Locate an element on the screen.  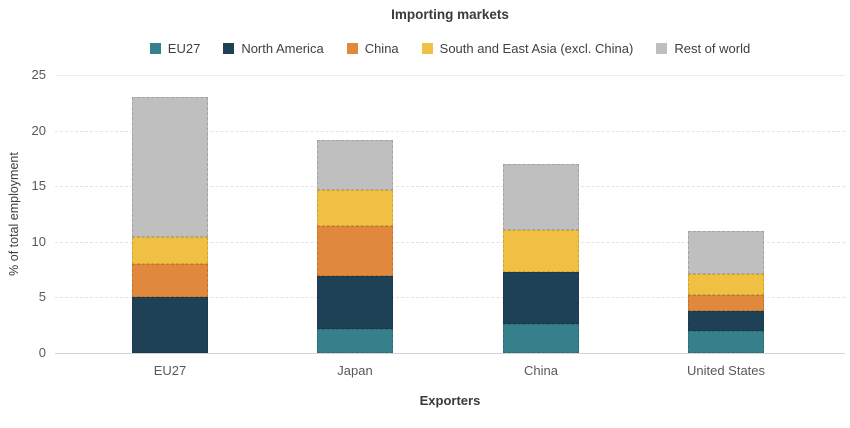
y-tick-label: 25 is located at coordinates (38, 74).